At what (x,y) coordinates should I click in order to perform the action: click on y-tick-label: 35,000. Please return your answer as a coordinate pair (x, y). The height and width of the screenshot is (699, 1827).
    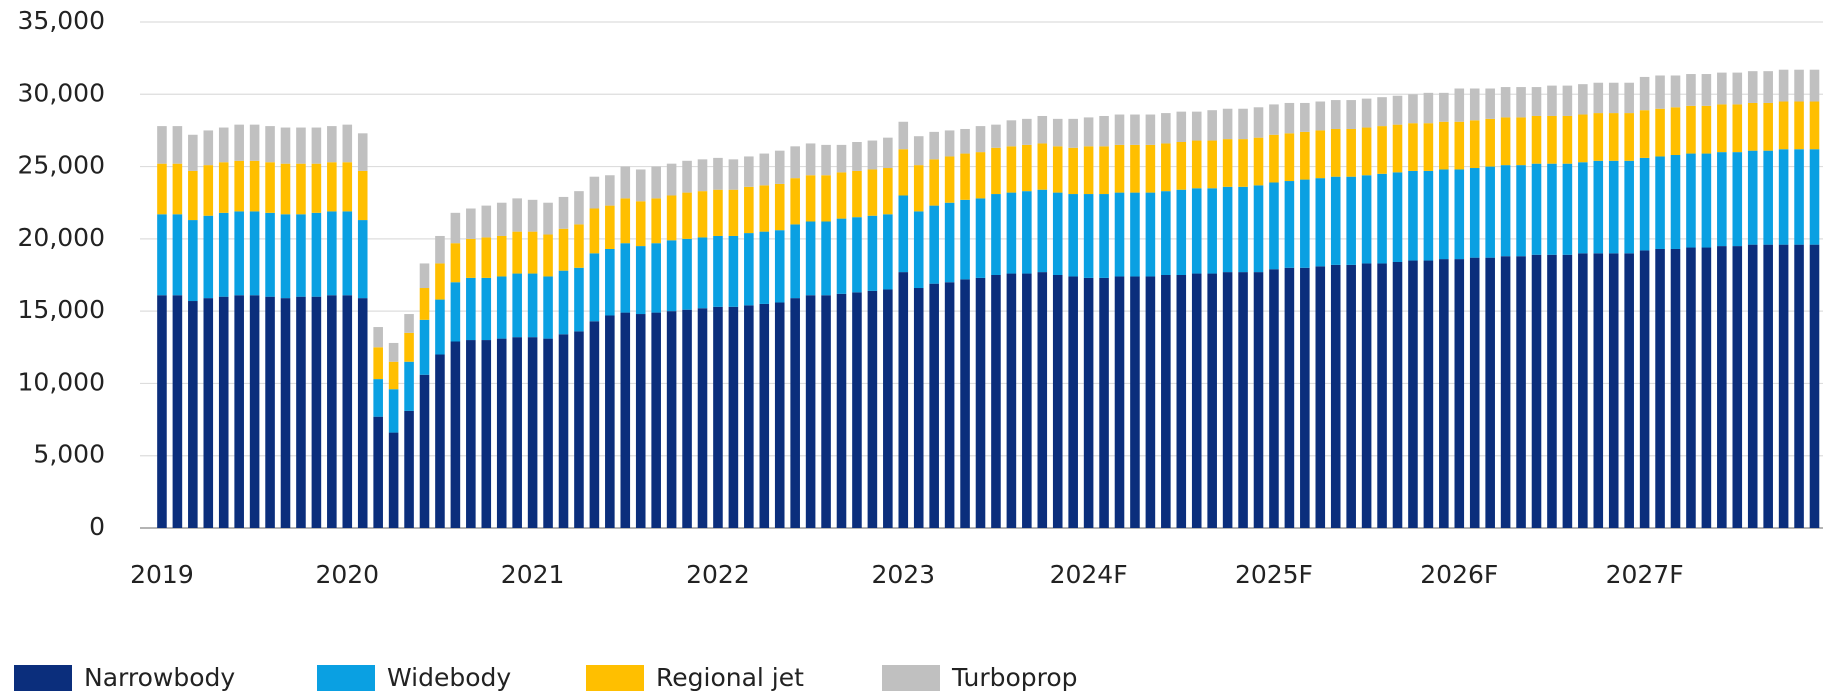
    Looking at the image, I should click on (61, 20).